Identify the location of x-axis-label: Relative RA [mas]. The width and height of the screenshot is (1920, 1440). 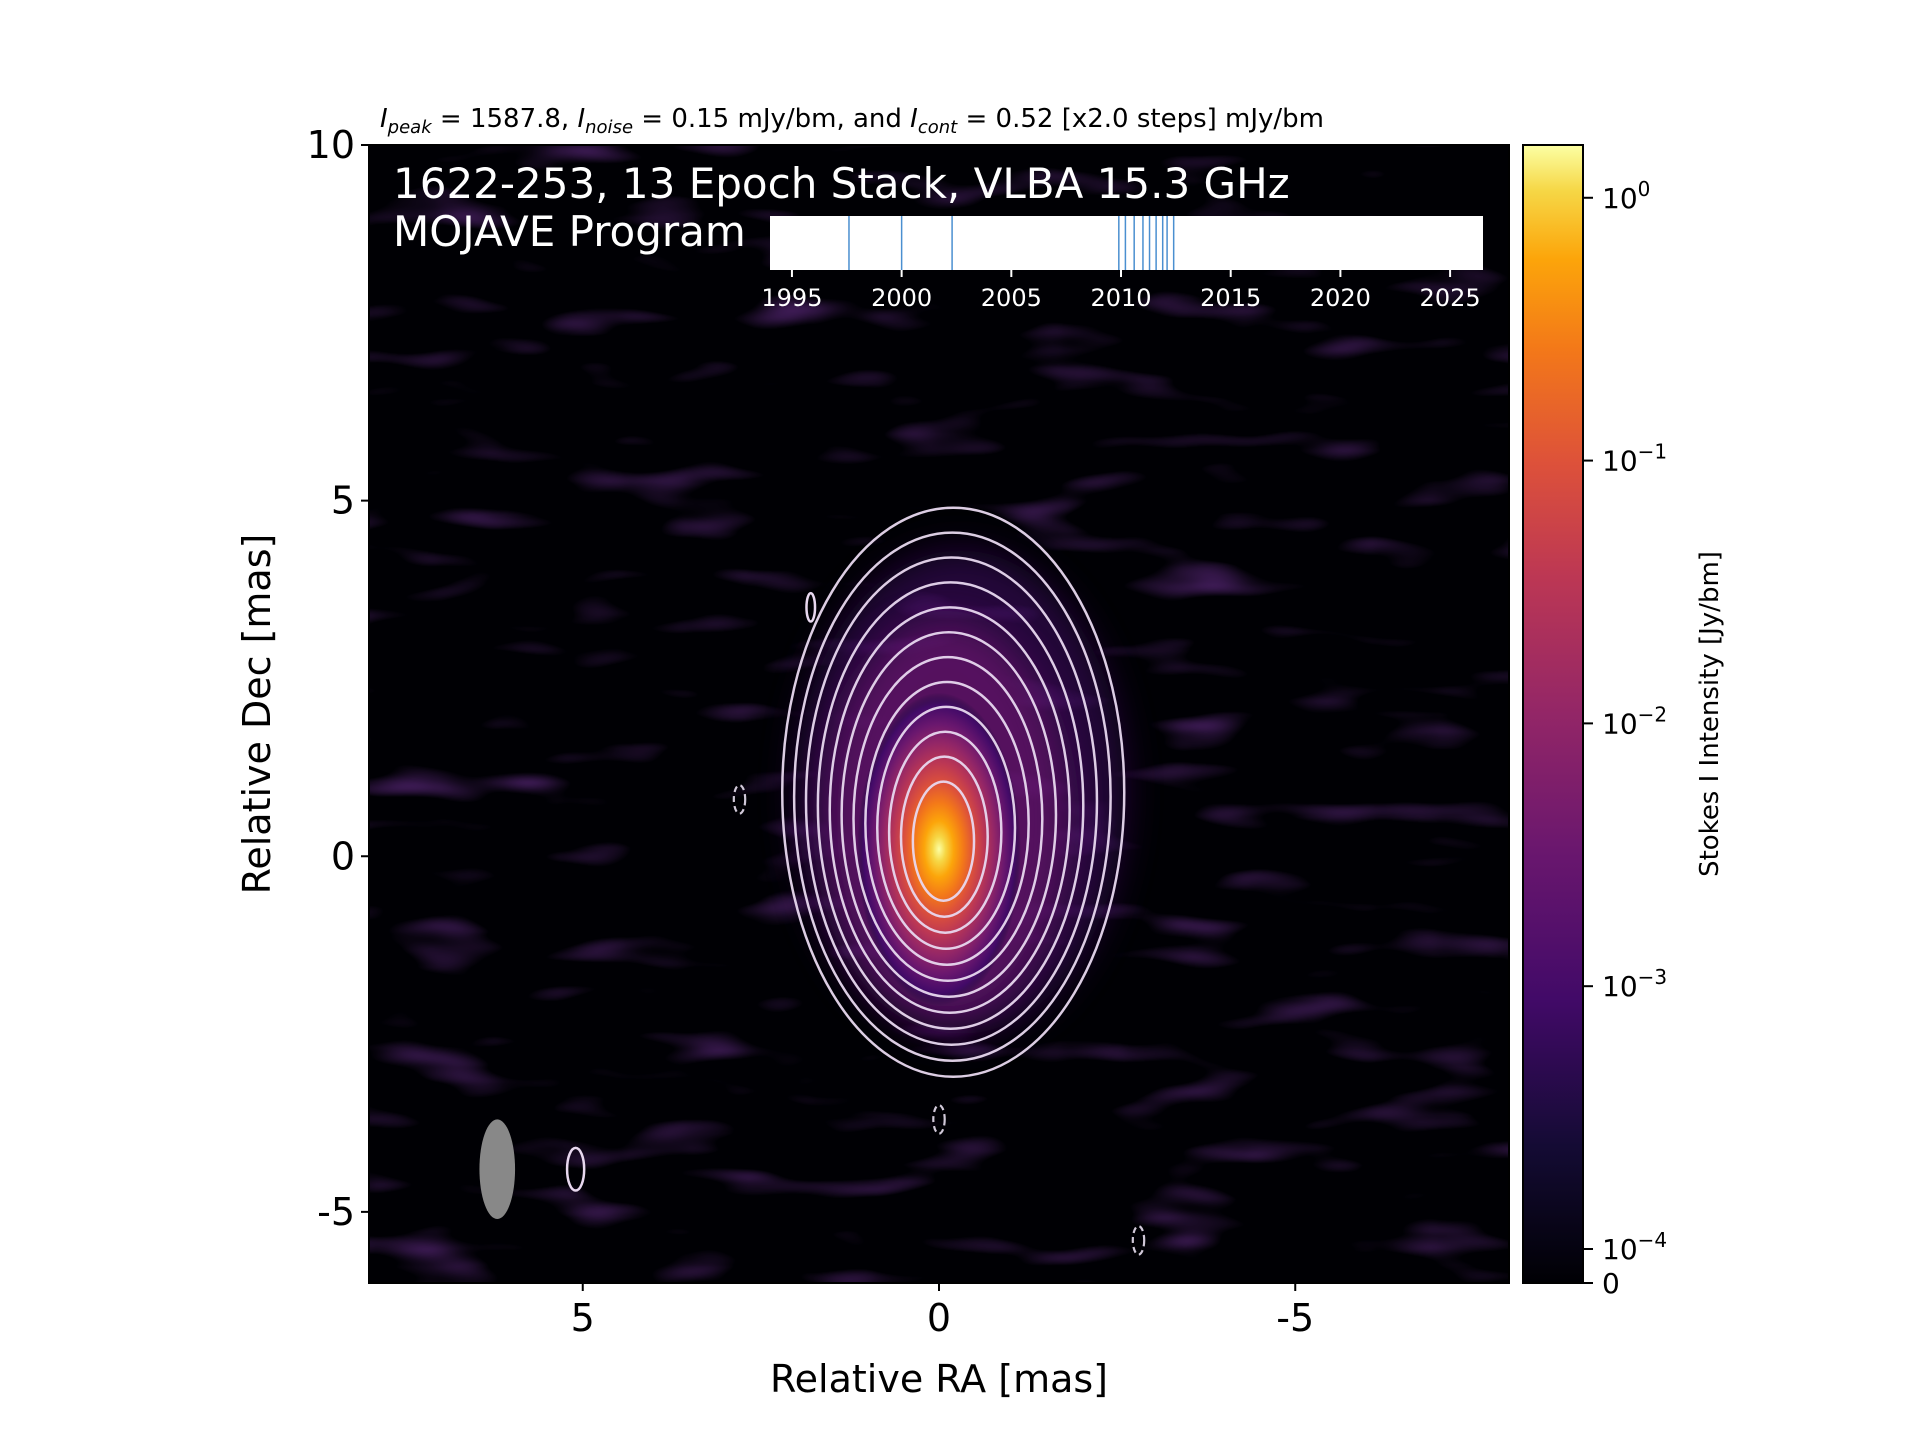
(939, 1379).